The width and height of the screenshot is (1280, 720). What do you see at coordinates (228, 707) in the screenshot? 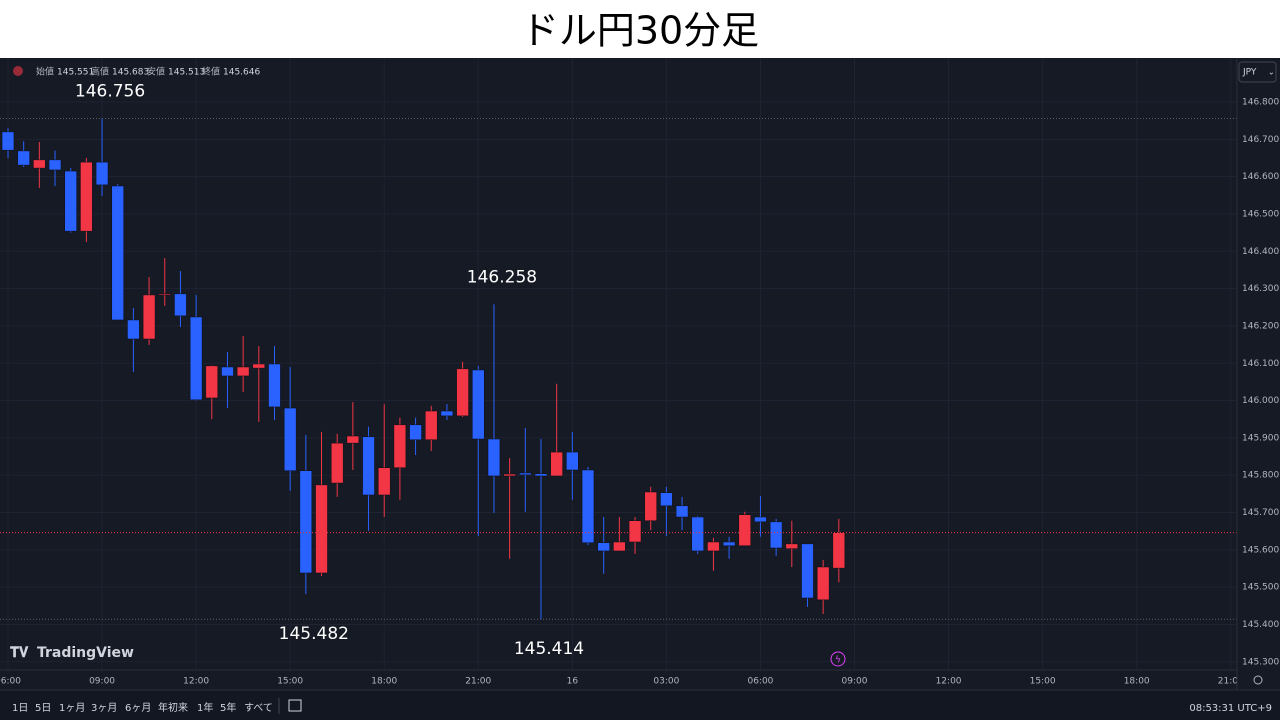
I see `range-button: 5年` at bounding box center [228, 707].